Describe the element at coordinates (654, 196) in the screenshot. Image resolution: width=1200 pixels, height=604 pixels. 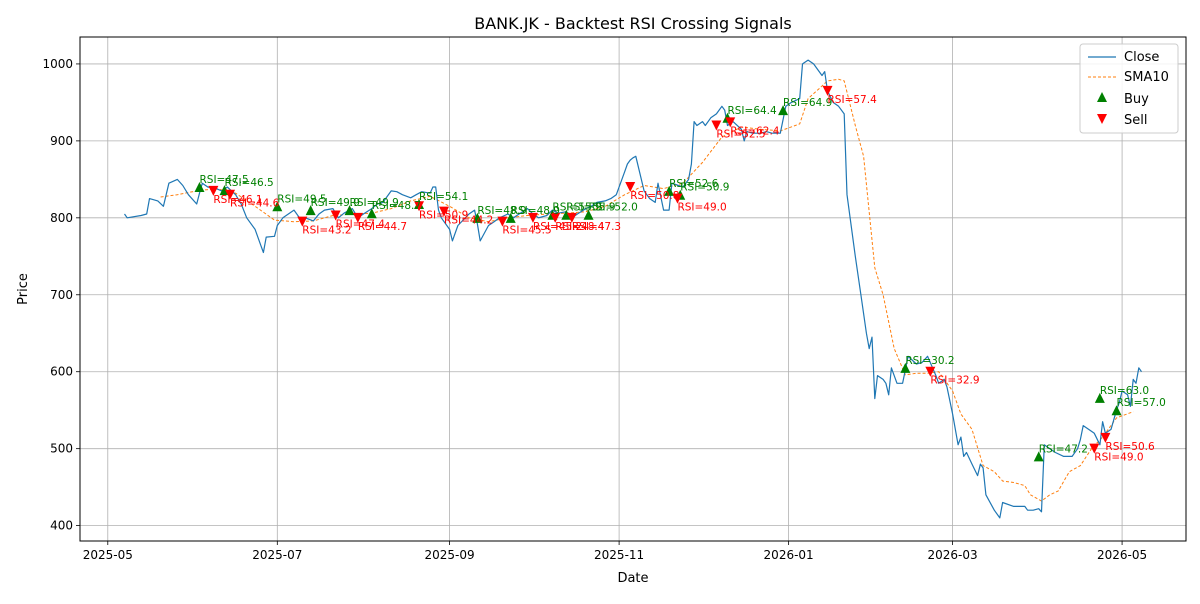
I see `sell-label: RSI=50.8` at that location.